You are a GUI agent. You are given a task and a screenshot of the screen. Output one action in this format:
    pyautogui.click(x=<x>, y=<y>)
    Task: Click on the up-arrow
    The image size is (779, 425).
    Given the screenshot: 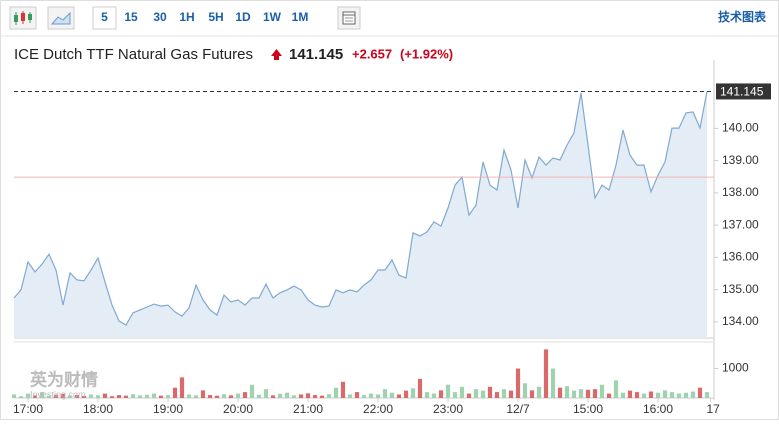 What is the action you would take?
    pyautogui.click(x=276, y=54)
    